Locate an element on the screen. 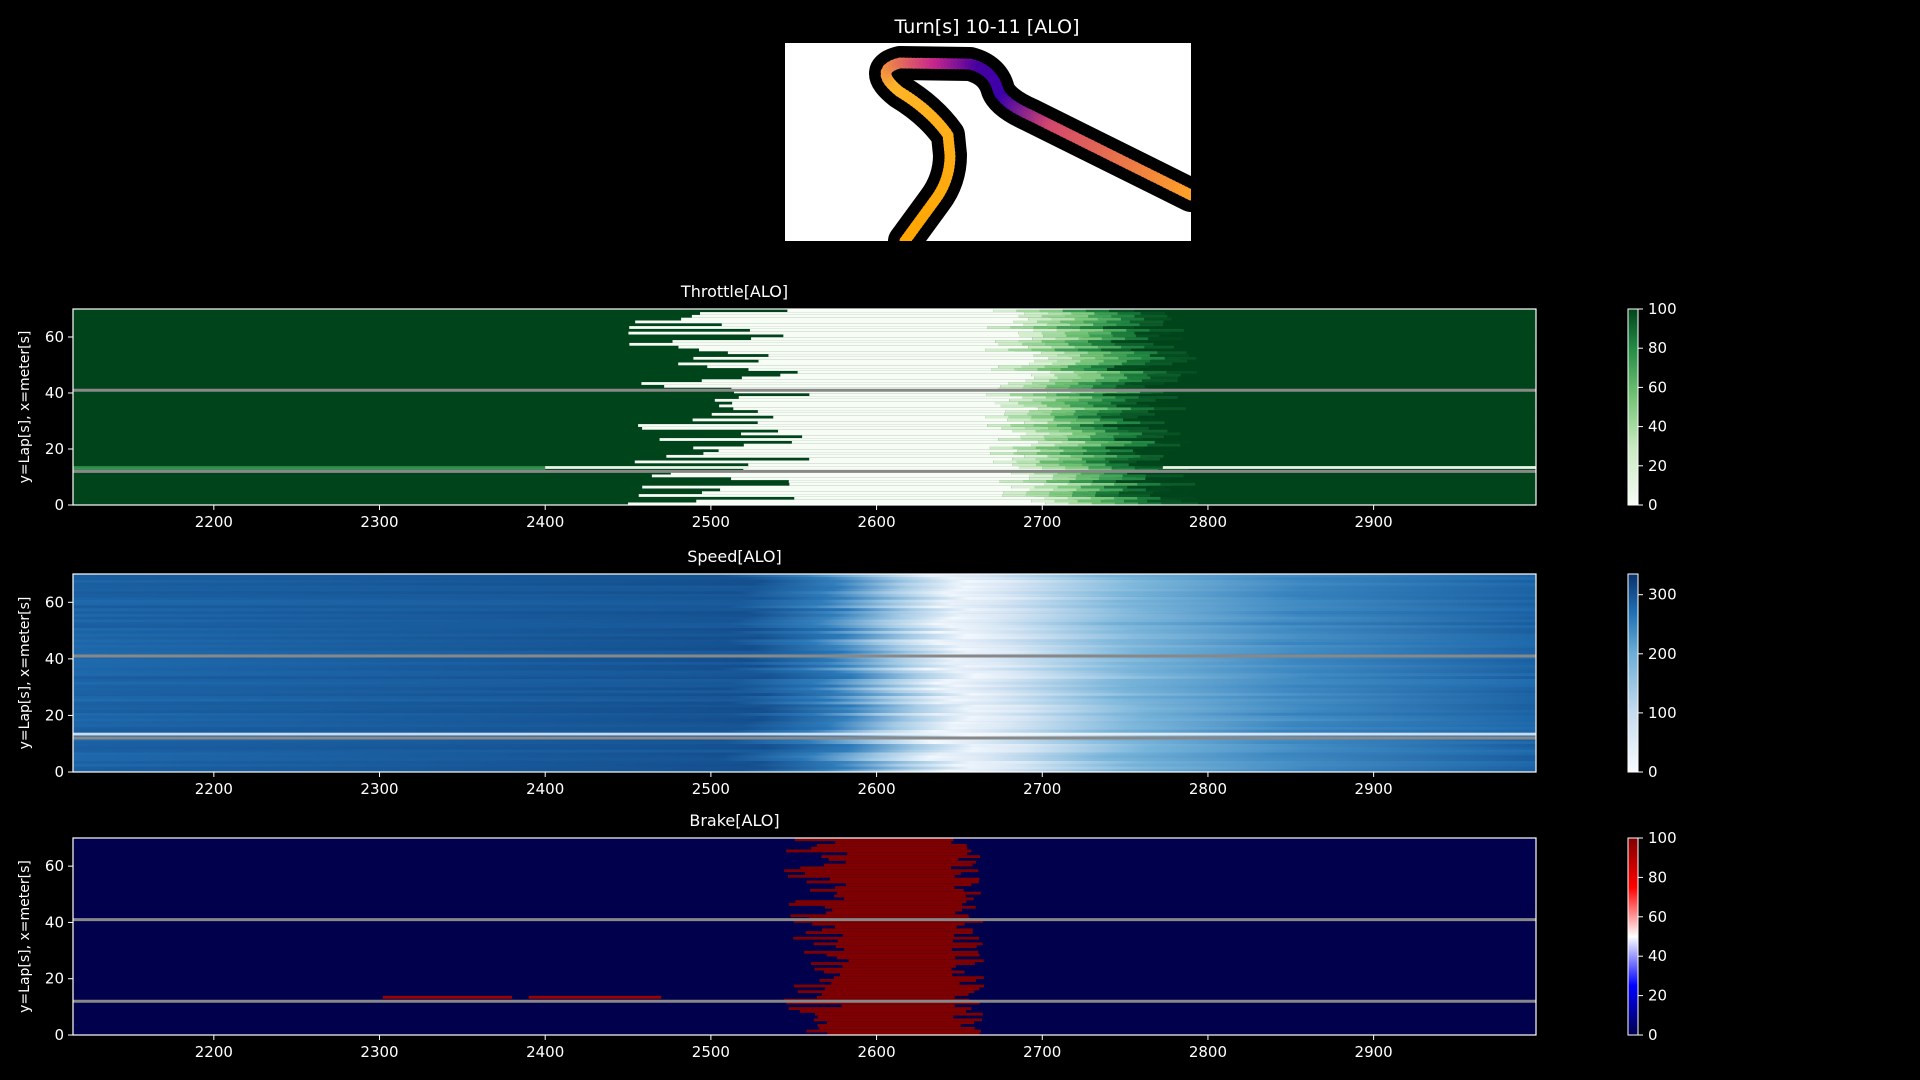 The width and height of the screenshot is (1920, 1080). colorbar-tick-label: 20 is located at coordinates (1657, 466).